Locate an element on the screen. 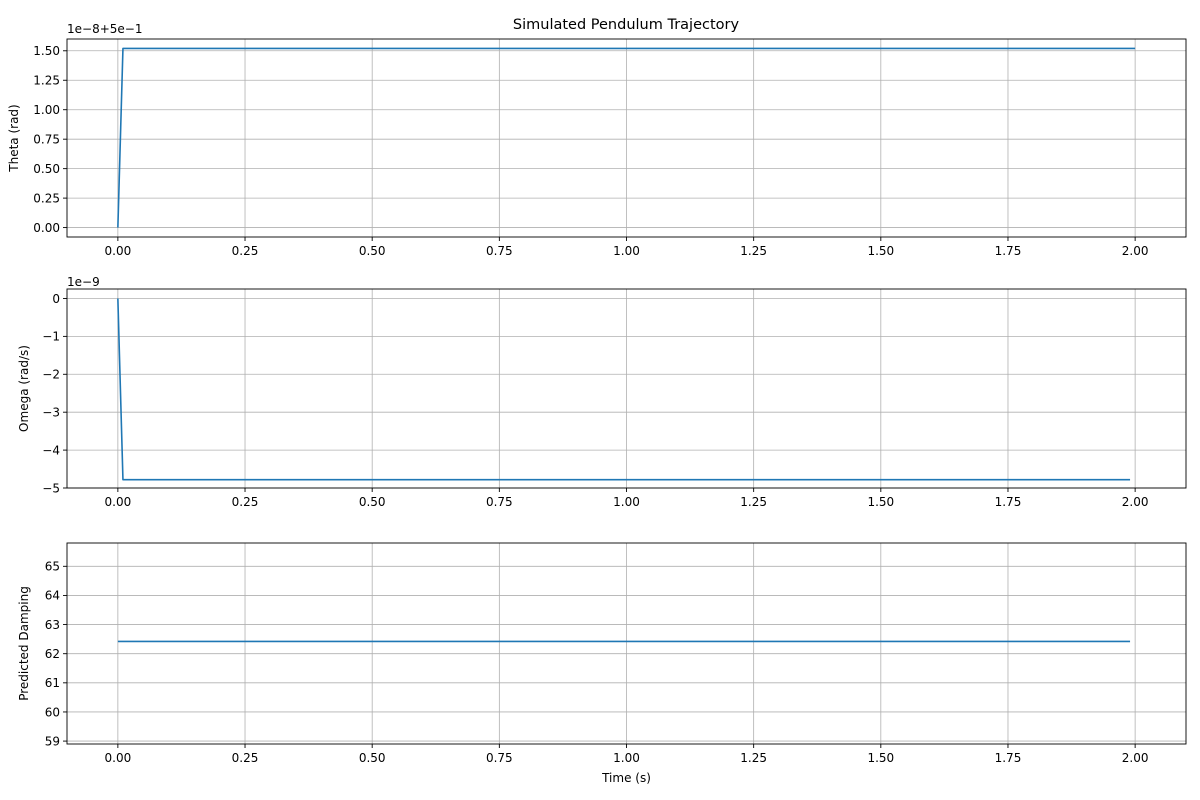  y-tick-label: 59 is located at coordinates (52, 741).